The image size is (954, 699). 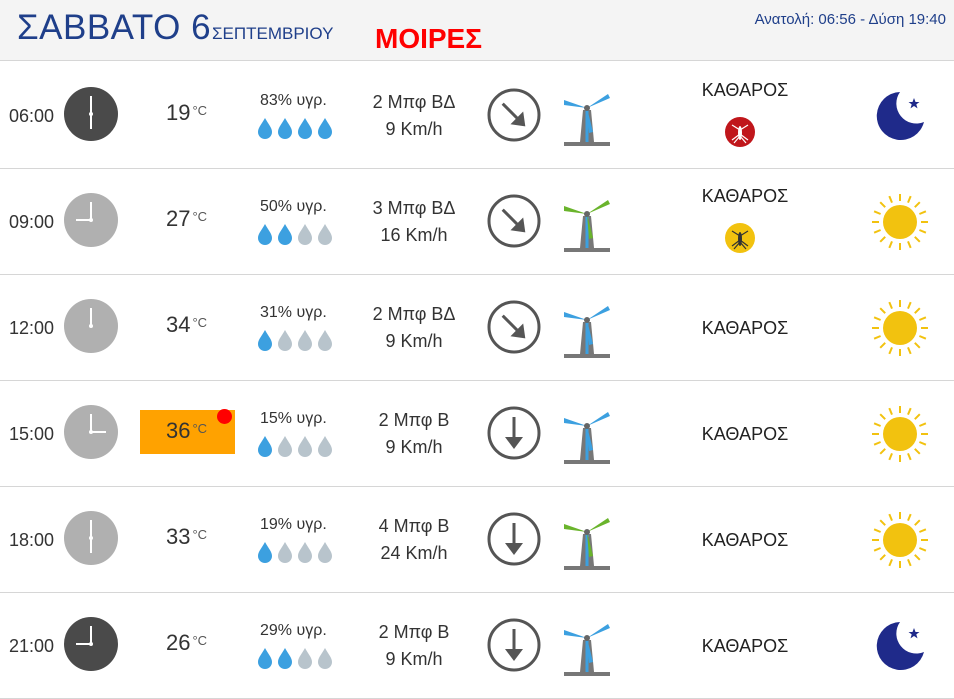 I want to click on row-time: 09:00, so click(x=32, y=222).